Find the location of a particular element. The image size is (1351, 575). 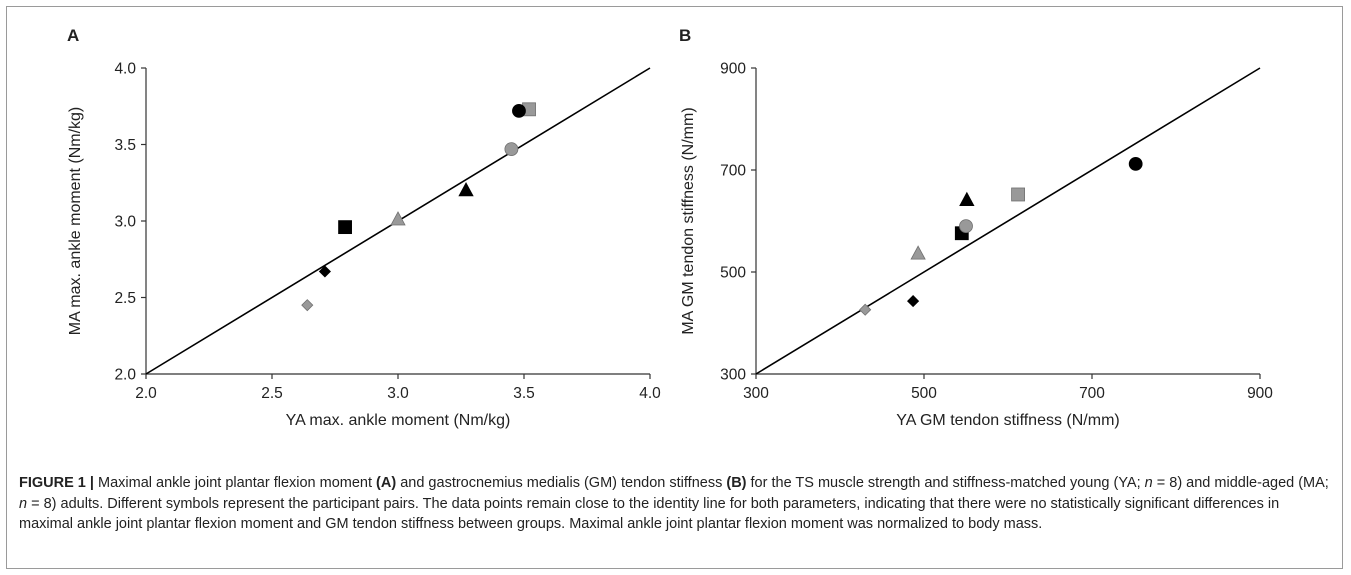

y-axis-title: MA GM tendon stiffness (N/mm) is located at coordinates (688, 220).